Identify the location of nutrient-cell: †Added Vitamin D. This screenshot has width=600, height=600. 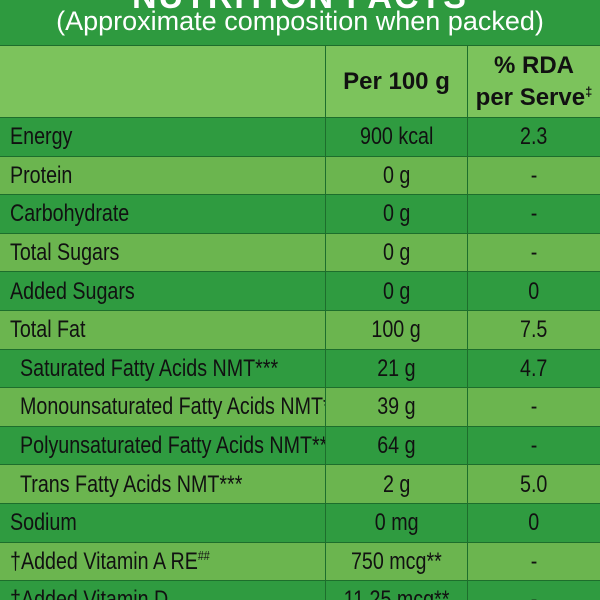
(163, 590).